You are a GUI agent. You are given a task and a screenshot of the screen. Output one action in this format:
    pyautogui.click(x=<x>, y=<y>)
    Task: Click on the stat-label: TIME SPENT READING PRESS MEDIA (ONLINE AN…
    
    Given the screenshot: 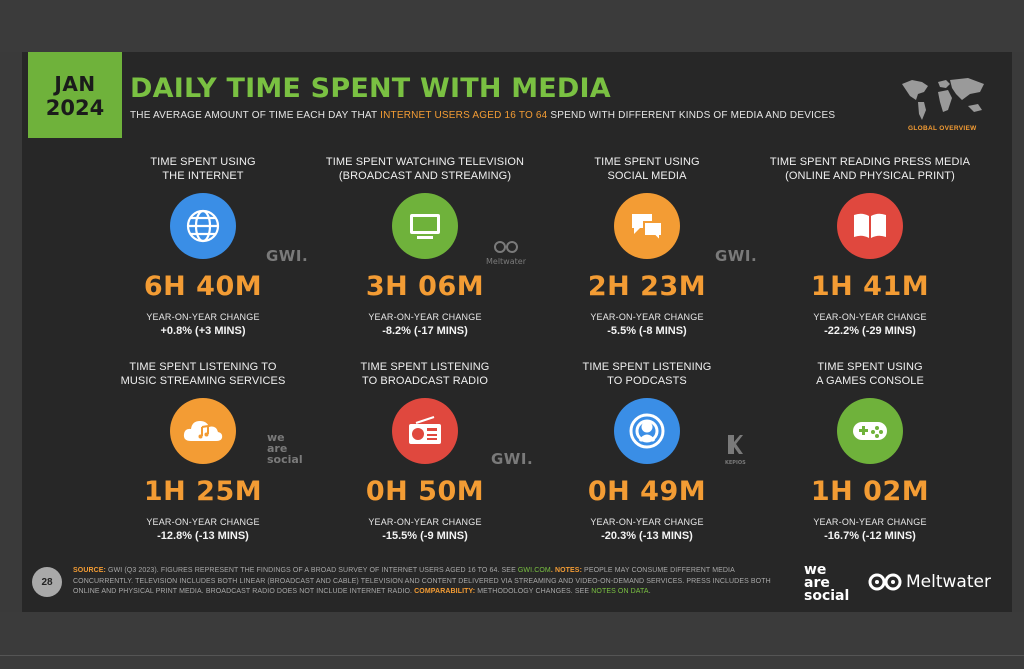 What is the action you would take?
    pyautogui.click(x=870, y=169)
    